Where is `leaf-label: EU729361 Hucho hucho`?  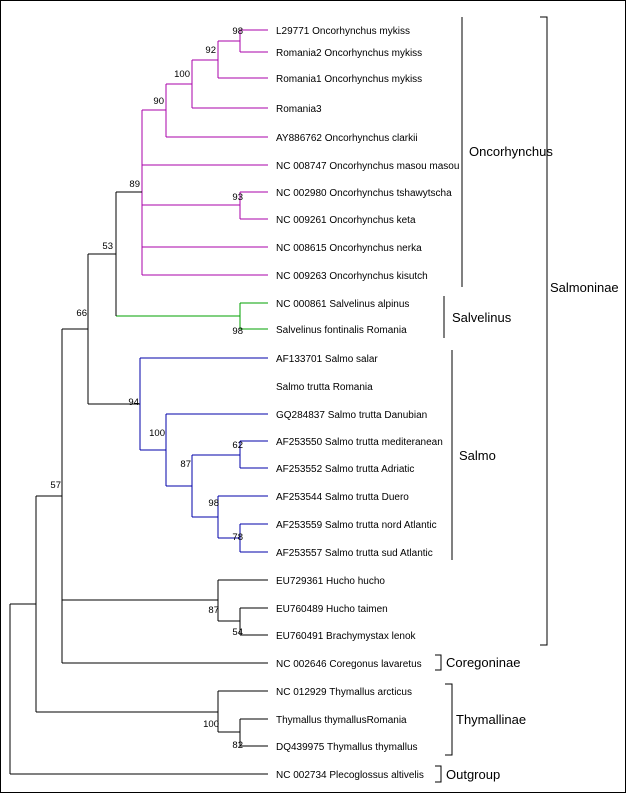
leaf-label: EU729361 Hucho hucho is located at coordinates (330, 581).